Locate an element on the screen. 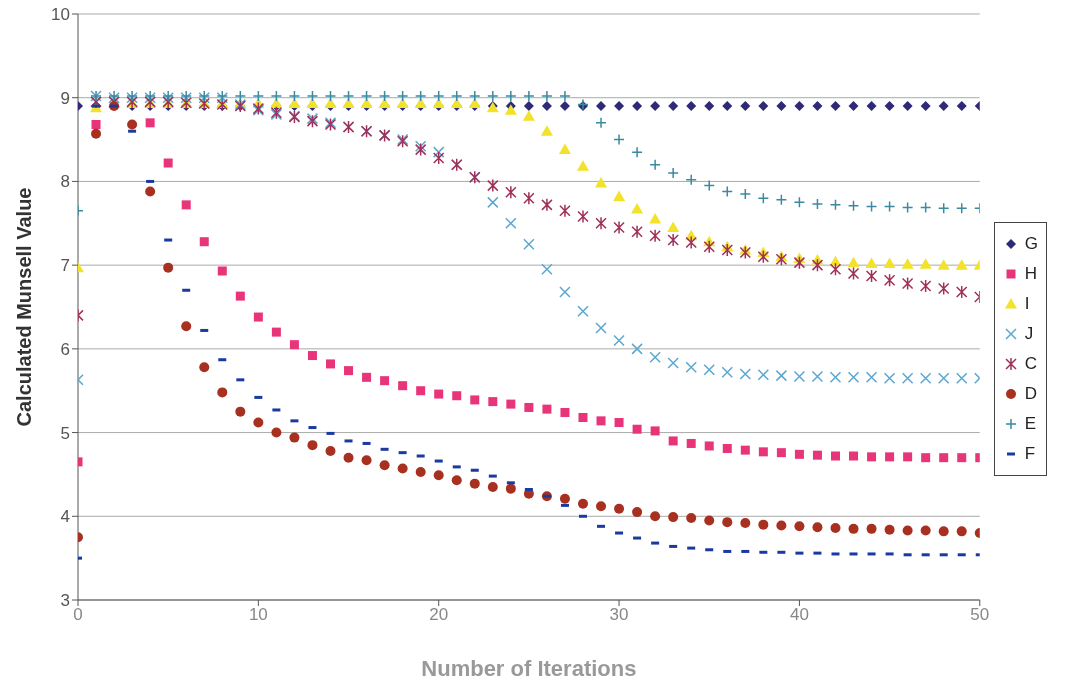 This screenshot has height=698, width=1065. y-tick-label: 9 is located at coordinates (65, 98).